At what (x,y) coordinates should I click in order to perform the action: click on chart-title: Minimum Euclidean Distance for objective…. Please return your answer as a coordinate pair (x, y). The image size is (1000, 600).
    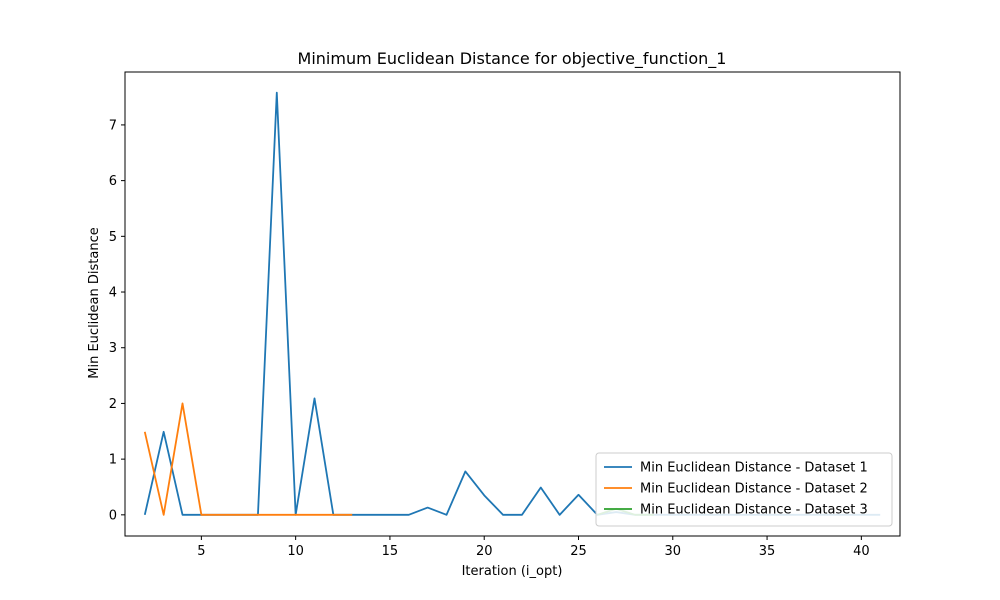
    Looking at the image, I should click on (512, 59).